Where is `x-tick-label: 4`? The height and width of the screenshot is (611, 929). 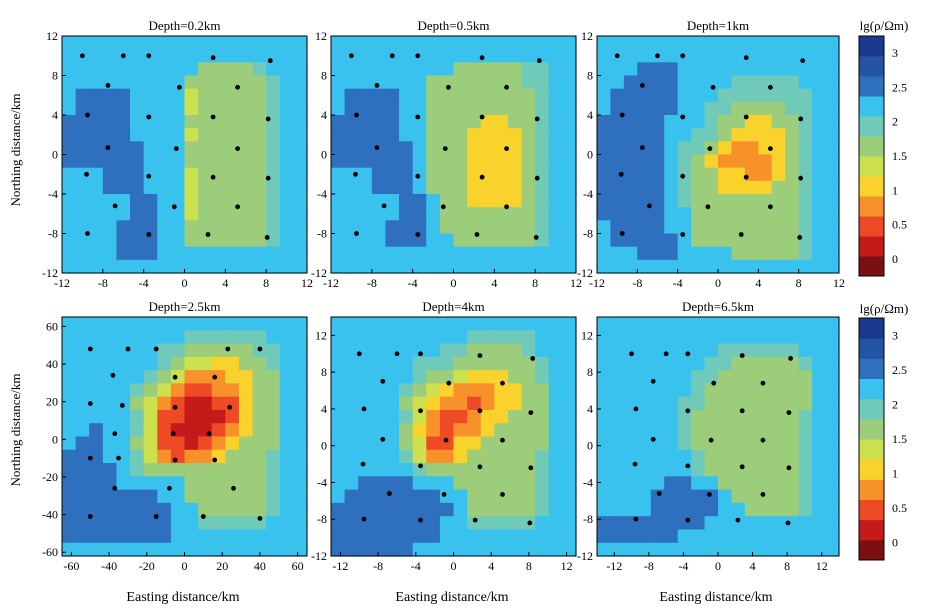 x-tick-label: 4 is located at coordinates (225, 283).